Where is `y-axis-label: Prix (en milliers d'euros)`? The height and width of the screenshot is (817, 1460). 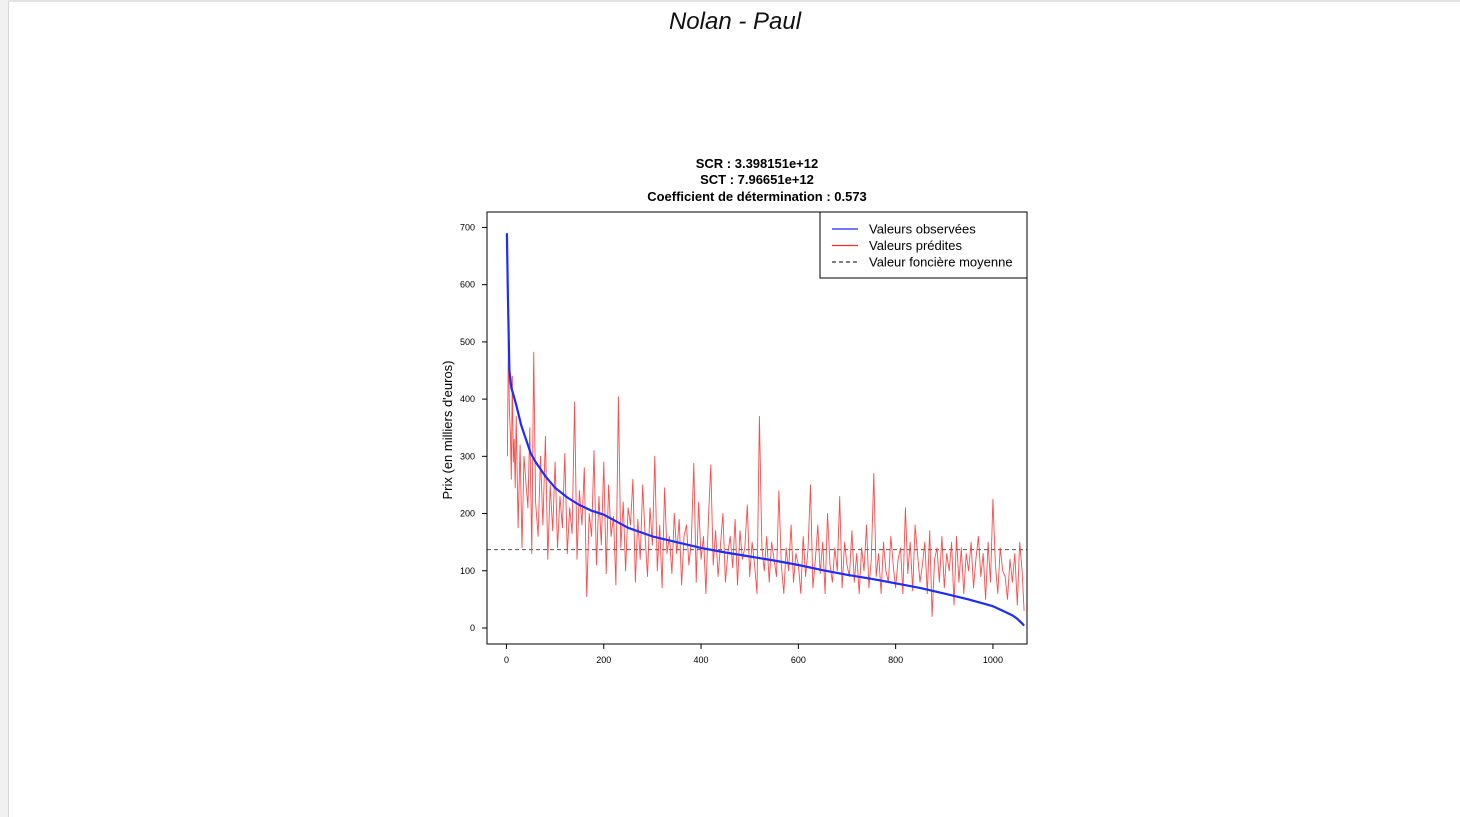
y-axis-label: Prix (en milliers d'euros) is located at coordinates (447, 429).